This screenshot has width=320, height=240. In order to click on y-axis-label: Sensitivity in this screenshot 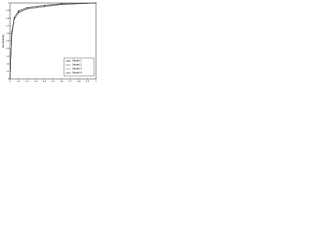, I will do `click(3, 41)`.